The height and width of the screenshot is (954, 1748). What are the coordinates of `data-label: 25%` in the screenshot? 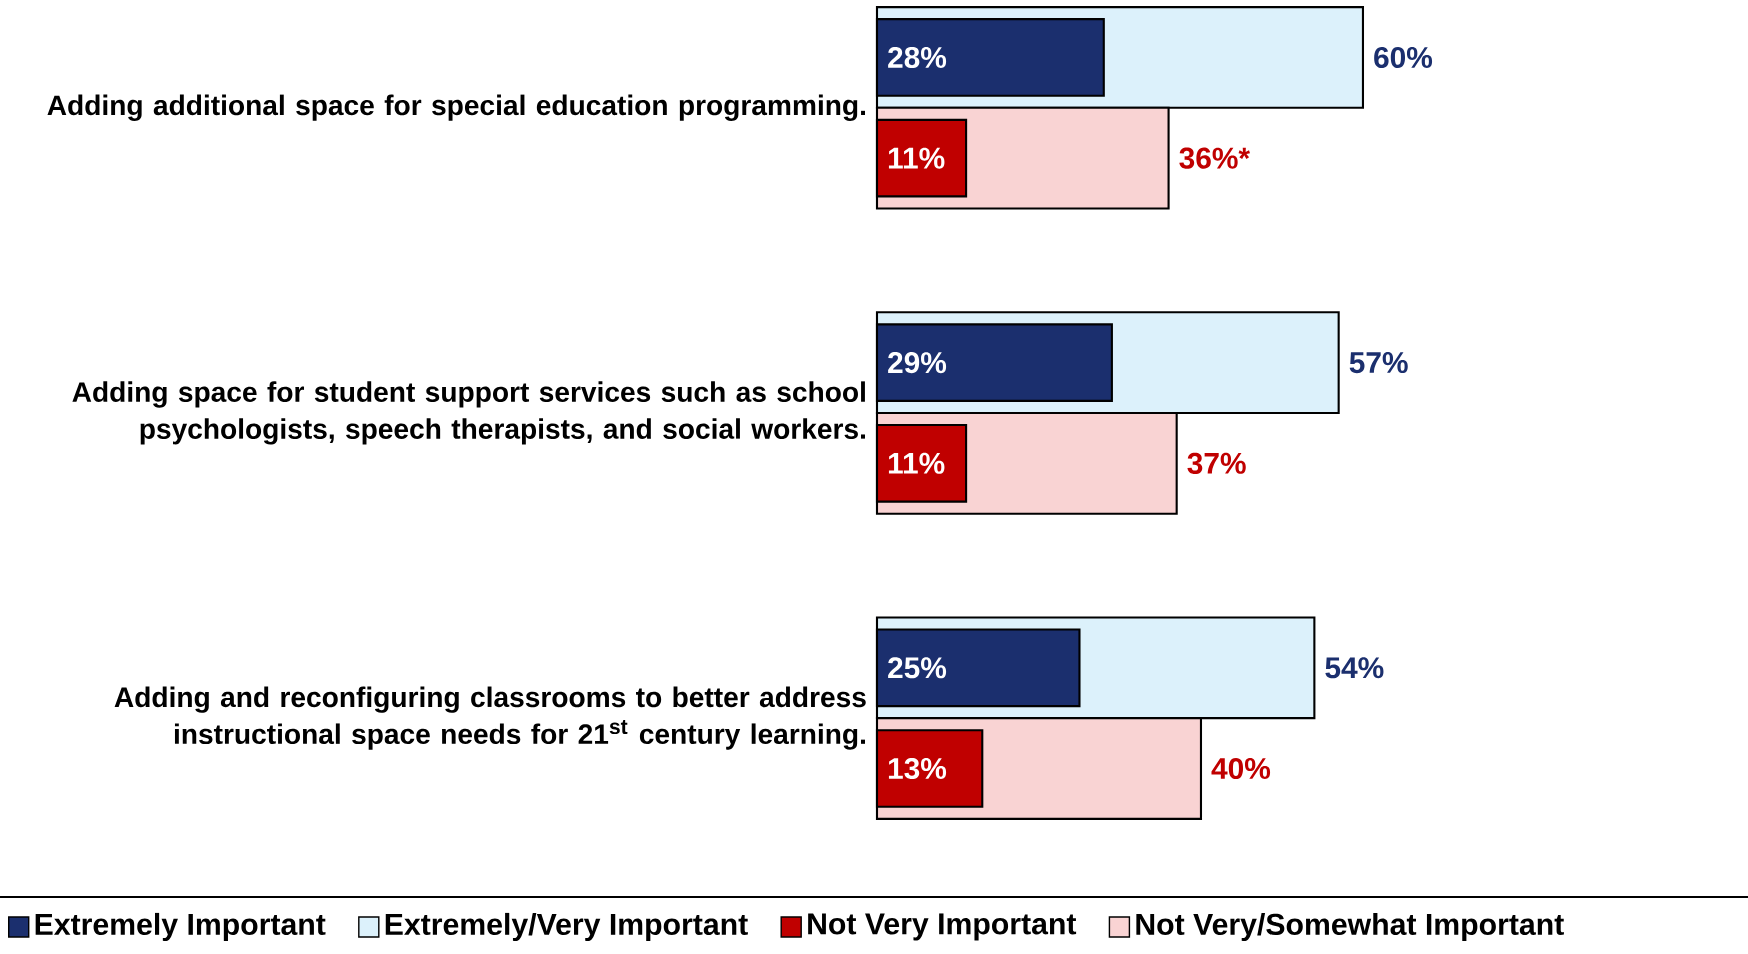 It's located at (917, 668).